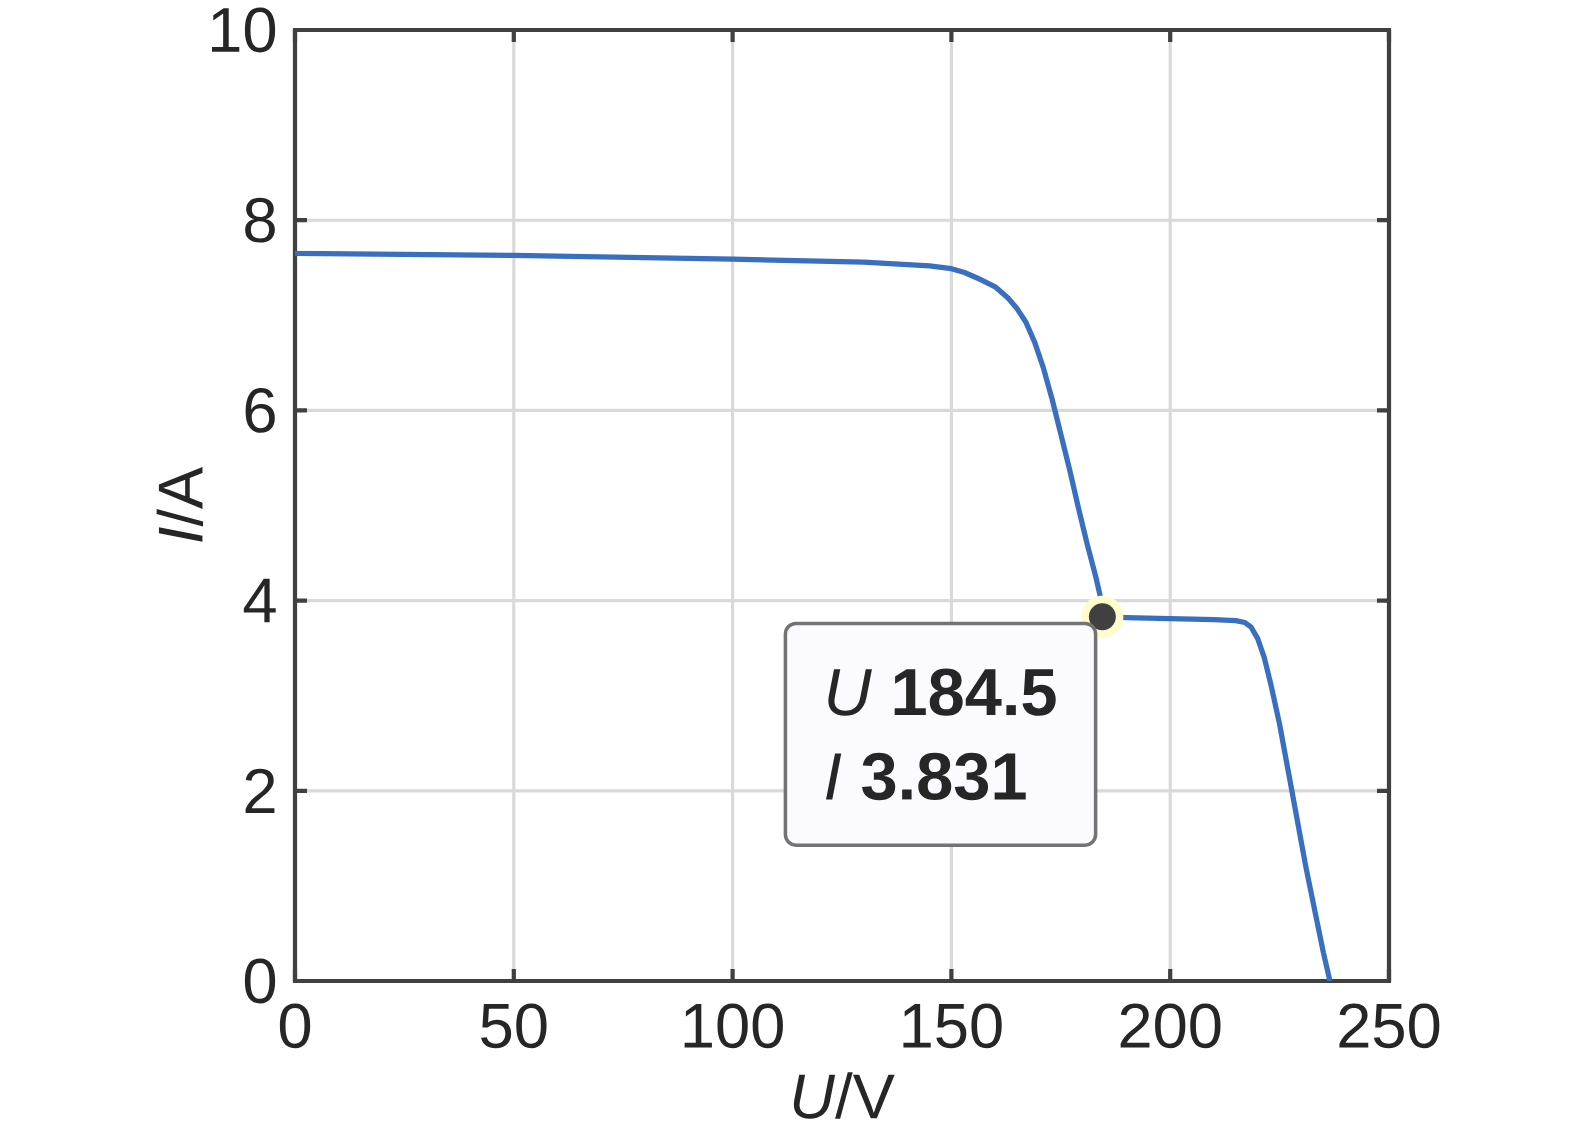 The image size is (1575, 1142). What do you see at coordinates (260, 220) in the screenshot?
I see `y-tick-label: 8` at bounding box center [260, 220].